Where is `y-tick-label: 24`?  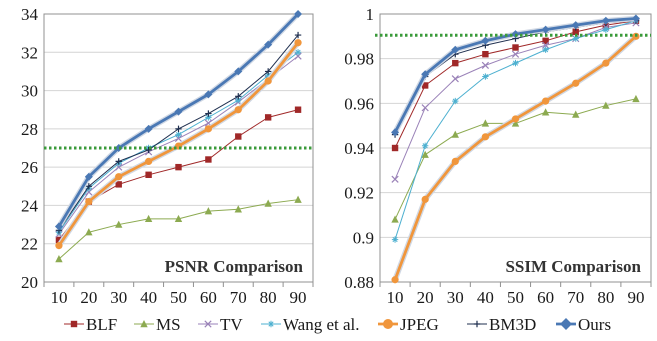
y-tick-label: 24 is located at coordinates (30, 205).